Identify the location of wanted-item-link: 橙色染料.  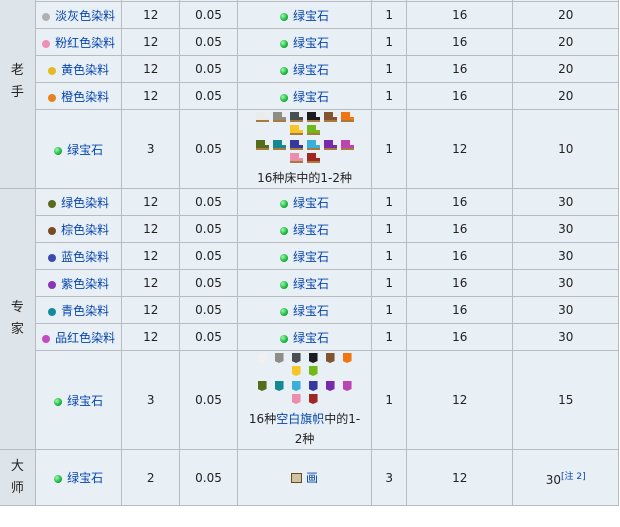
(85, 96).